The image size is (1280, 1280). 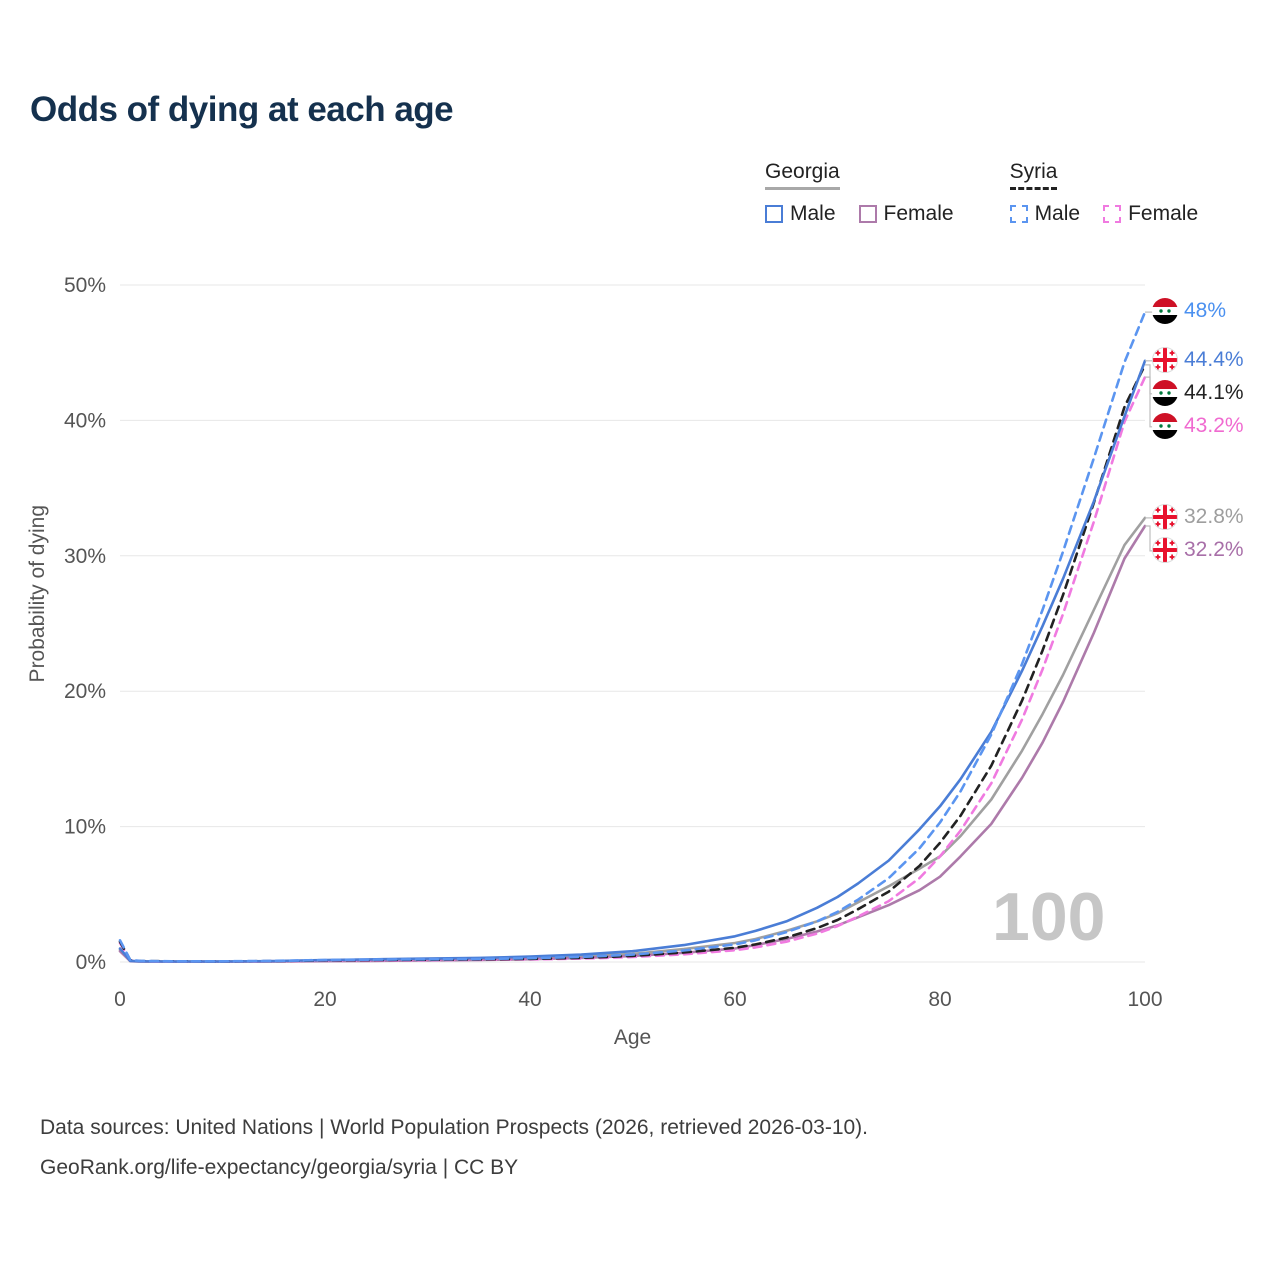 I want to click on age-watermark: 100, so click(x=1049, y=917).